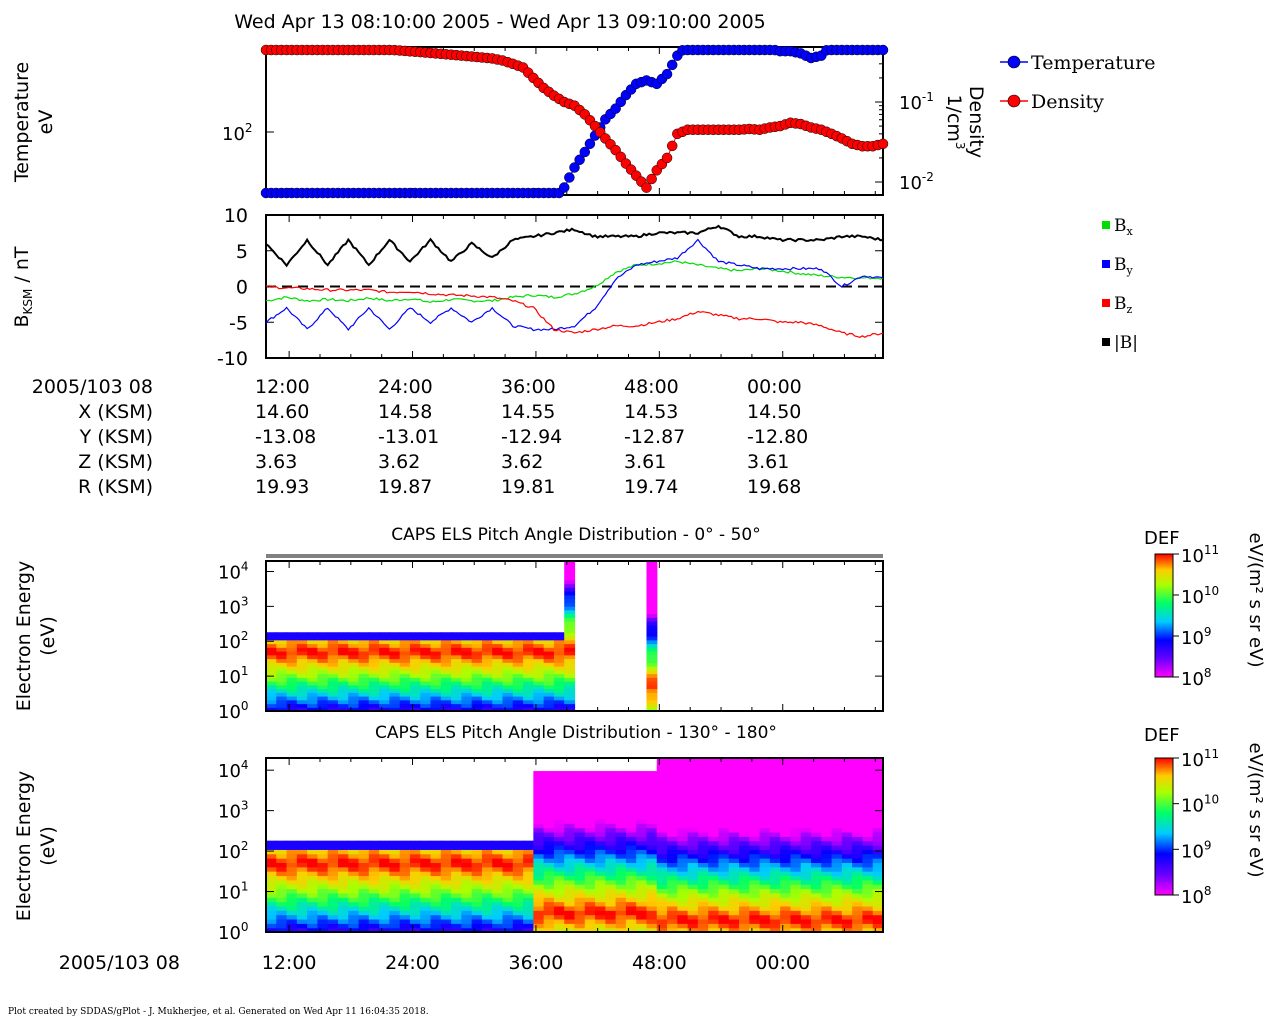  What do you see at coordinates (115, 487) in the screenshot?
I see `ephem-row-label: R (KSM)` at bounding box center [115, 487].